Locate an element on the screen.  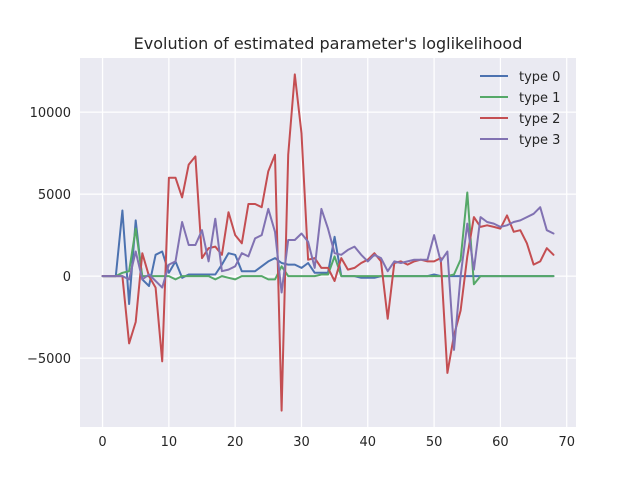
legend-label: type 0 is located at coordinates (539, 77).